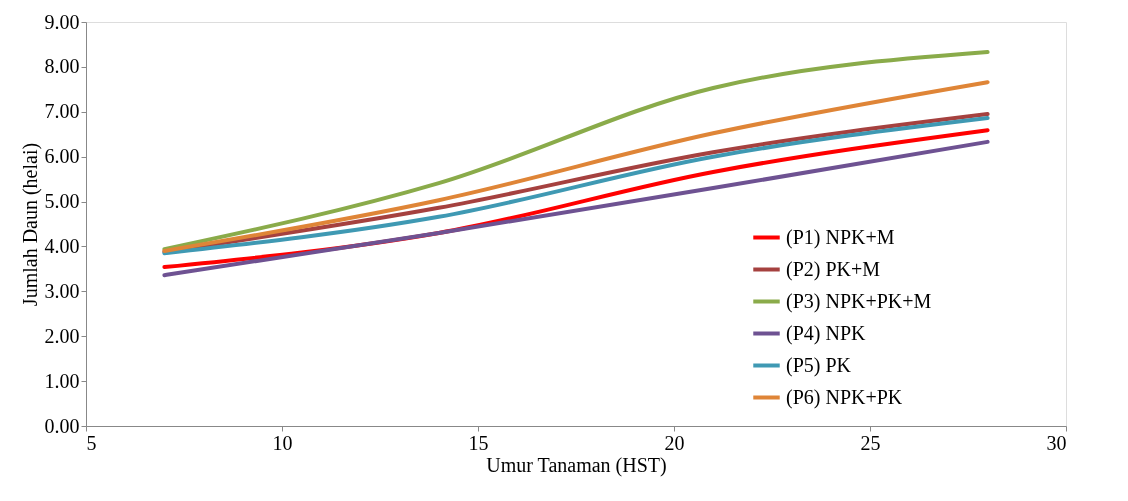 The height and width of the screenshot is (501, 1128). Describe the element at coordinates (62, 21) in the screenshot. I see `y-tick-label: 9.00` at that location.